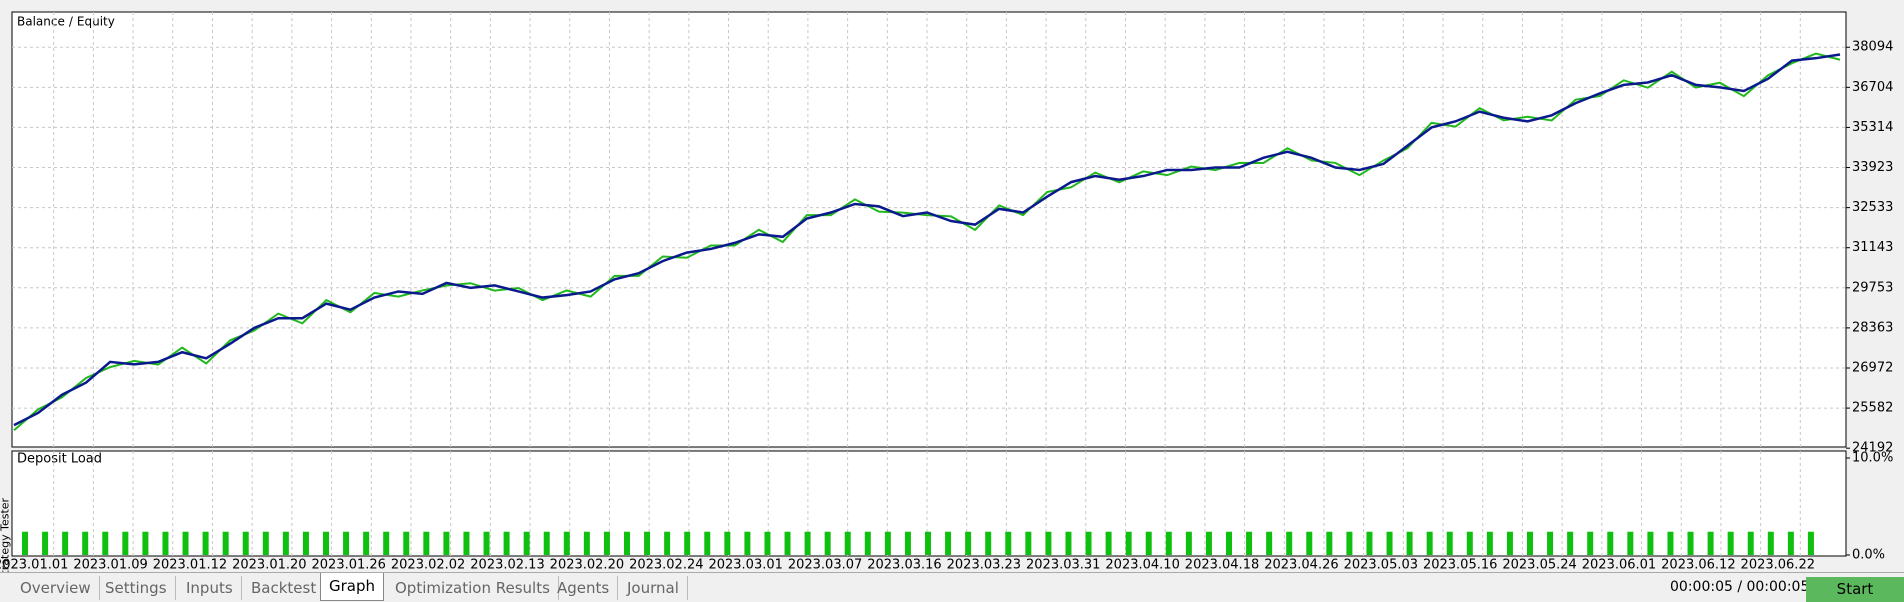  I want to click on tab: Overview, so click(56, 588).